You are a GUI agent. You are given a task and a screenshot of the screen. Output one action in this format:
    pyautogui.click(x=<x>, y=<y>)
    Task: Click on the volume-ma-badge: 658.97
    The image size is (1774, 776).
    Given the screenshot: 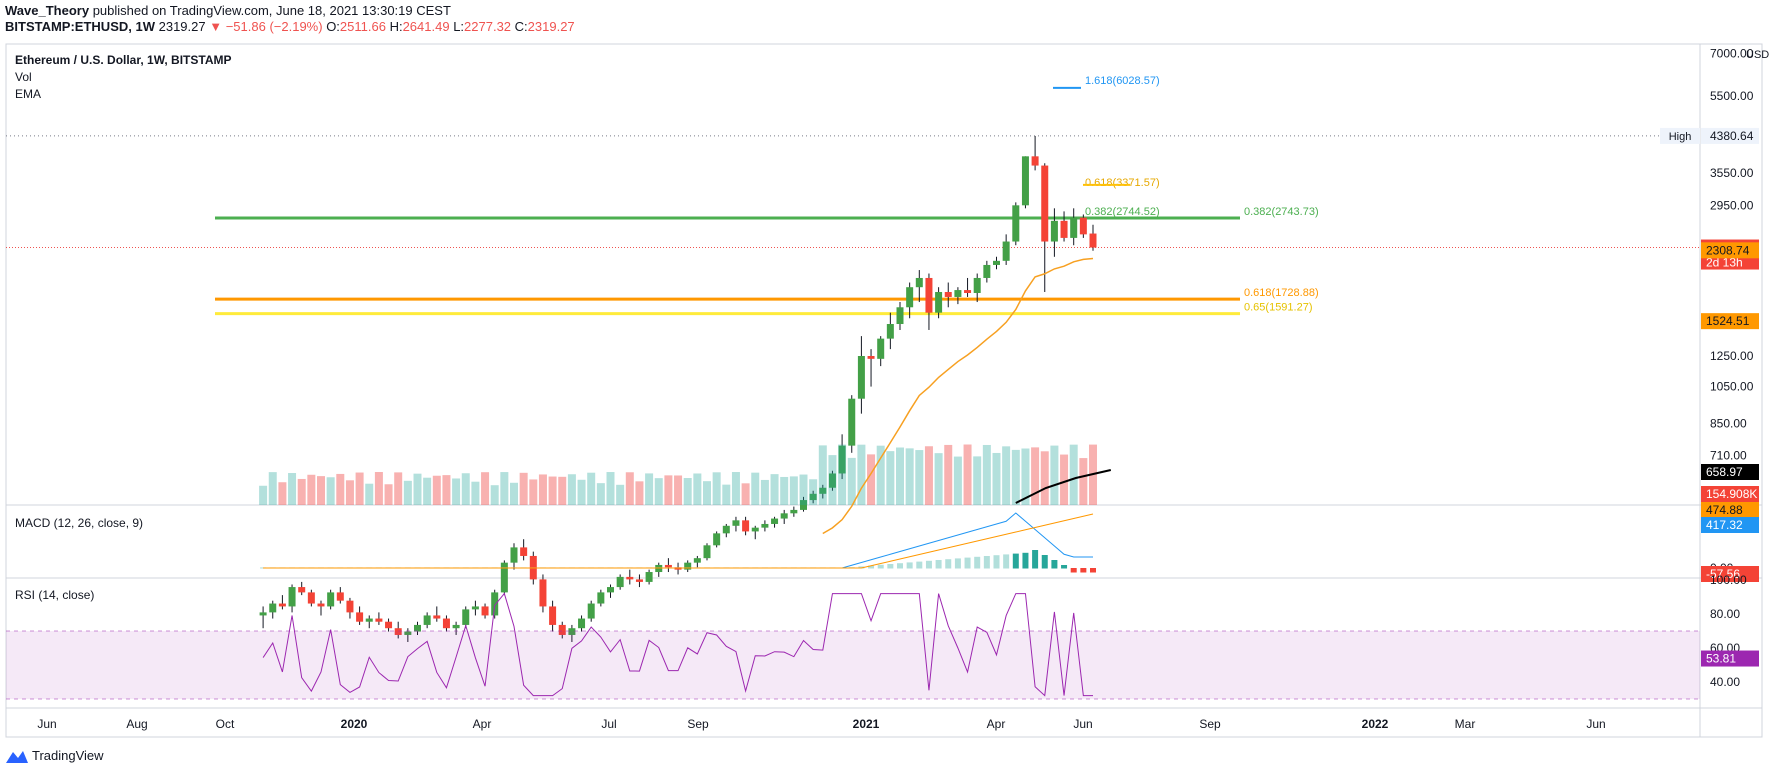 What is the action you would take?
    pyautogui.click(x=1724, y=472)
    